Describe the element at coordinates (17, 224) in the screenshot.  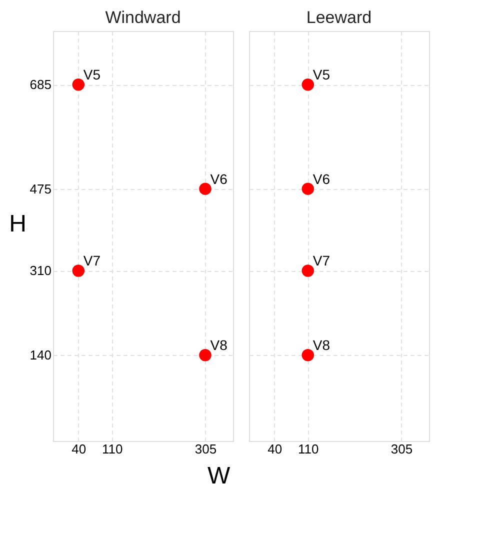
I see `y-axis-title: H` at that location.